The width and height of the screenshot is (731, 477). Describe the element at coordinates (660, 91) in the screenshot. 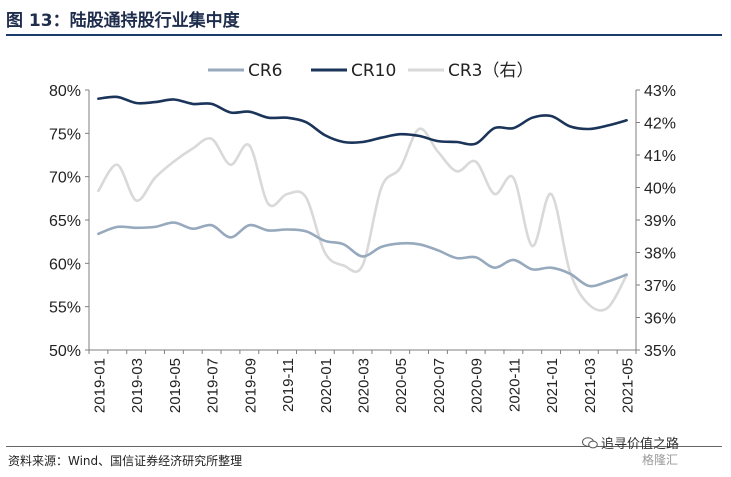

I see `right-tick-label: 43%` at that location.